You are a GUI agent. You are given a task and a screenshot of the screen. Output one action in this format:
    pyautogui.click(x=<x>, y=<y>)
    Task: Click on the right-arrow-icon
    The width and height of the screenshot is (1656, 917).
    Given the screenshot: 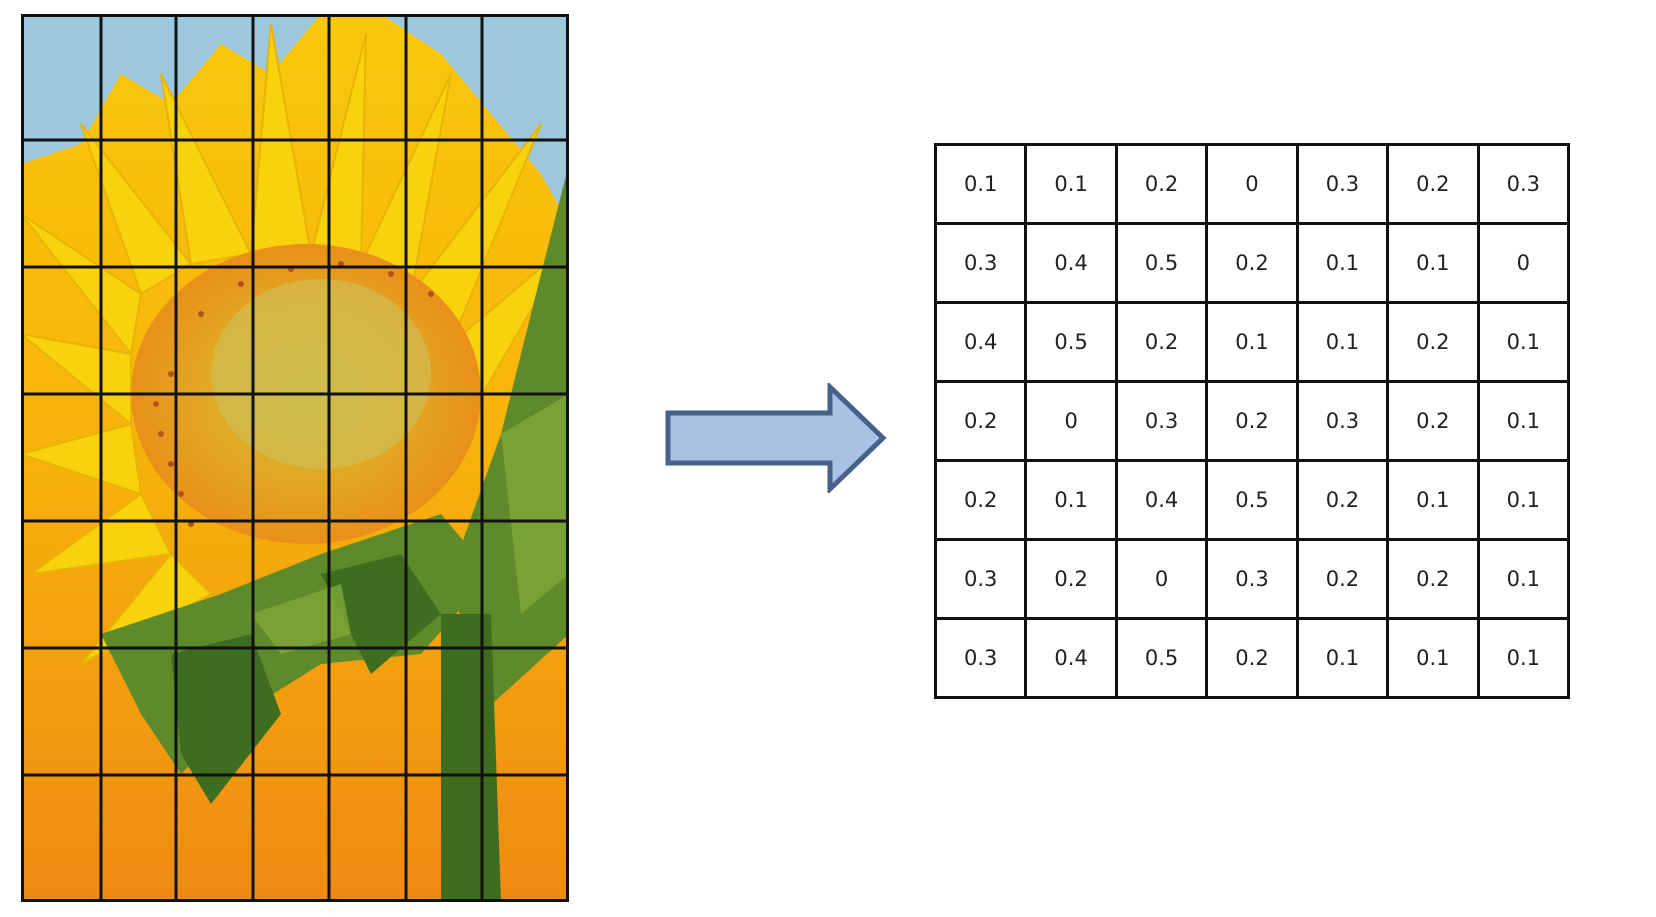 What is the action you would take?
    pyautogui.click(x=776, y=438)
    